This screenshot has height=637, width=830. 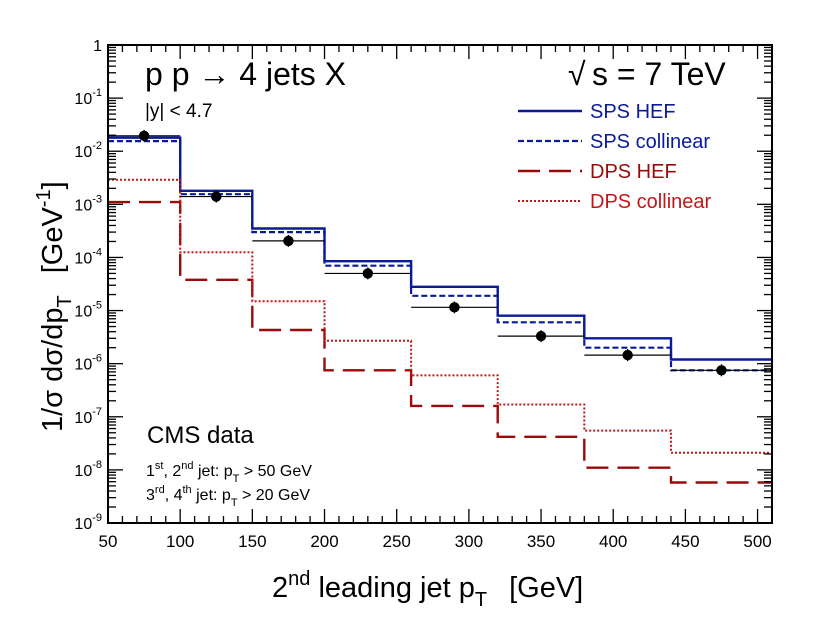 What do you see at coordinates (88, 522) in the screenshot?
I see `y-tick-label: 10⁻⁹` at bounding box center [88, 522].